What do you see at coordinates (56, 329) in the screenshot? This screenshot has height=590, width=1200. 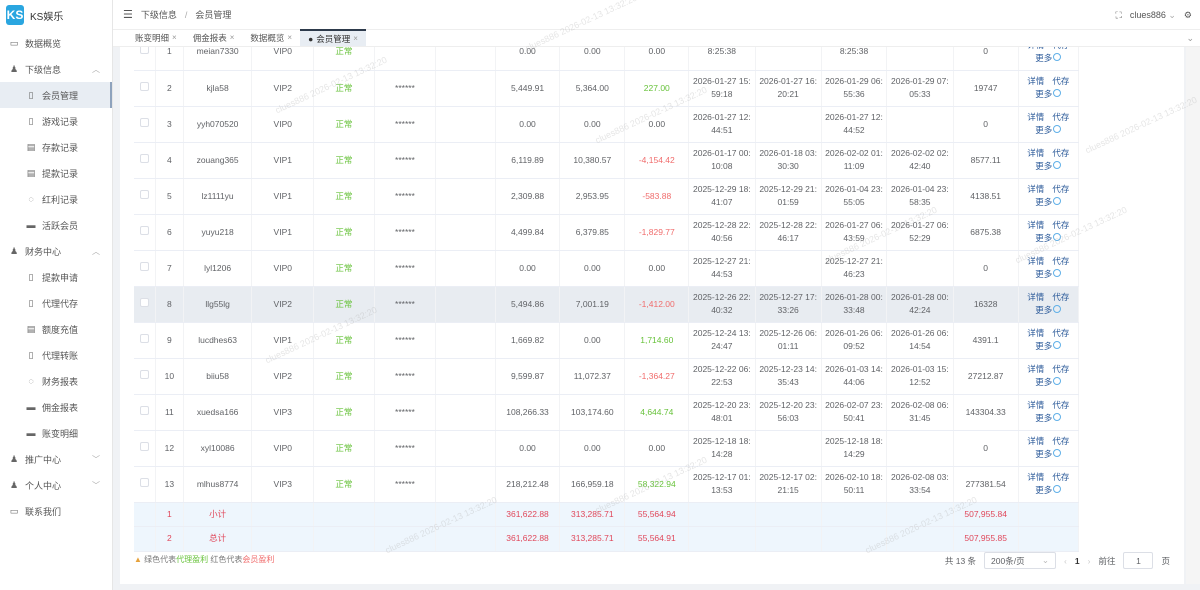 I see `sidebar-item: ▤ 额度充值` at bounding box center [56, 329].